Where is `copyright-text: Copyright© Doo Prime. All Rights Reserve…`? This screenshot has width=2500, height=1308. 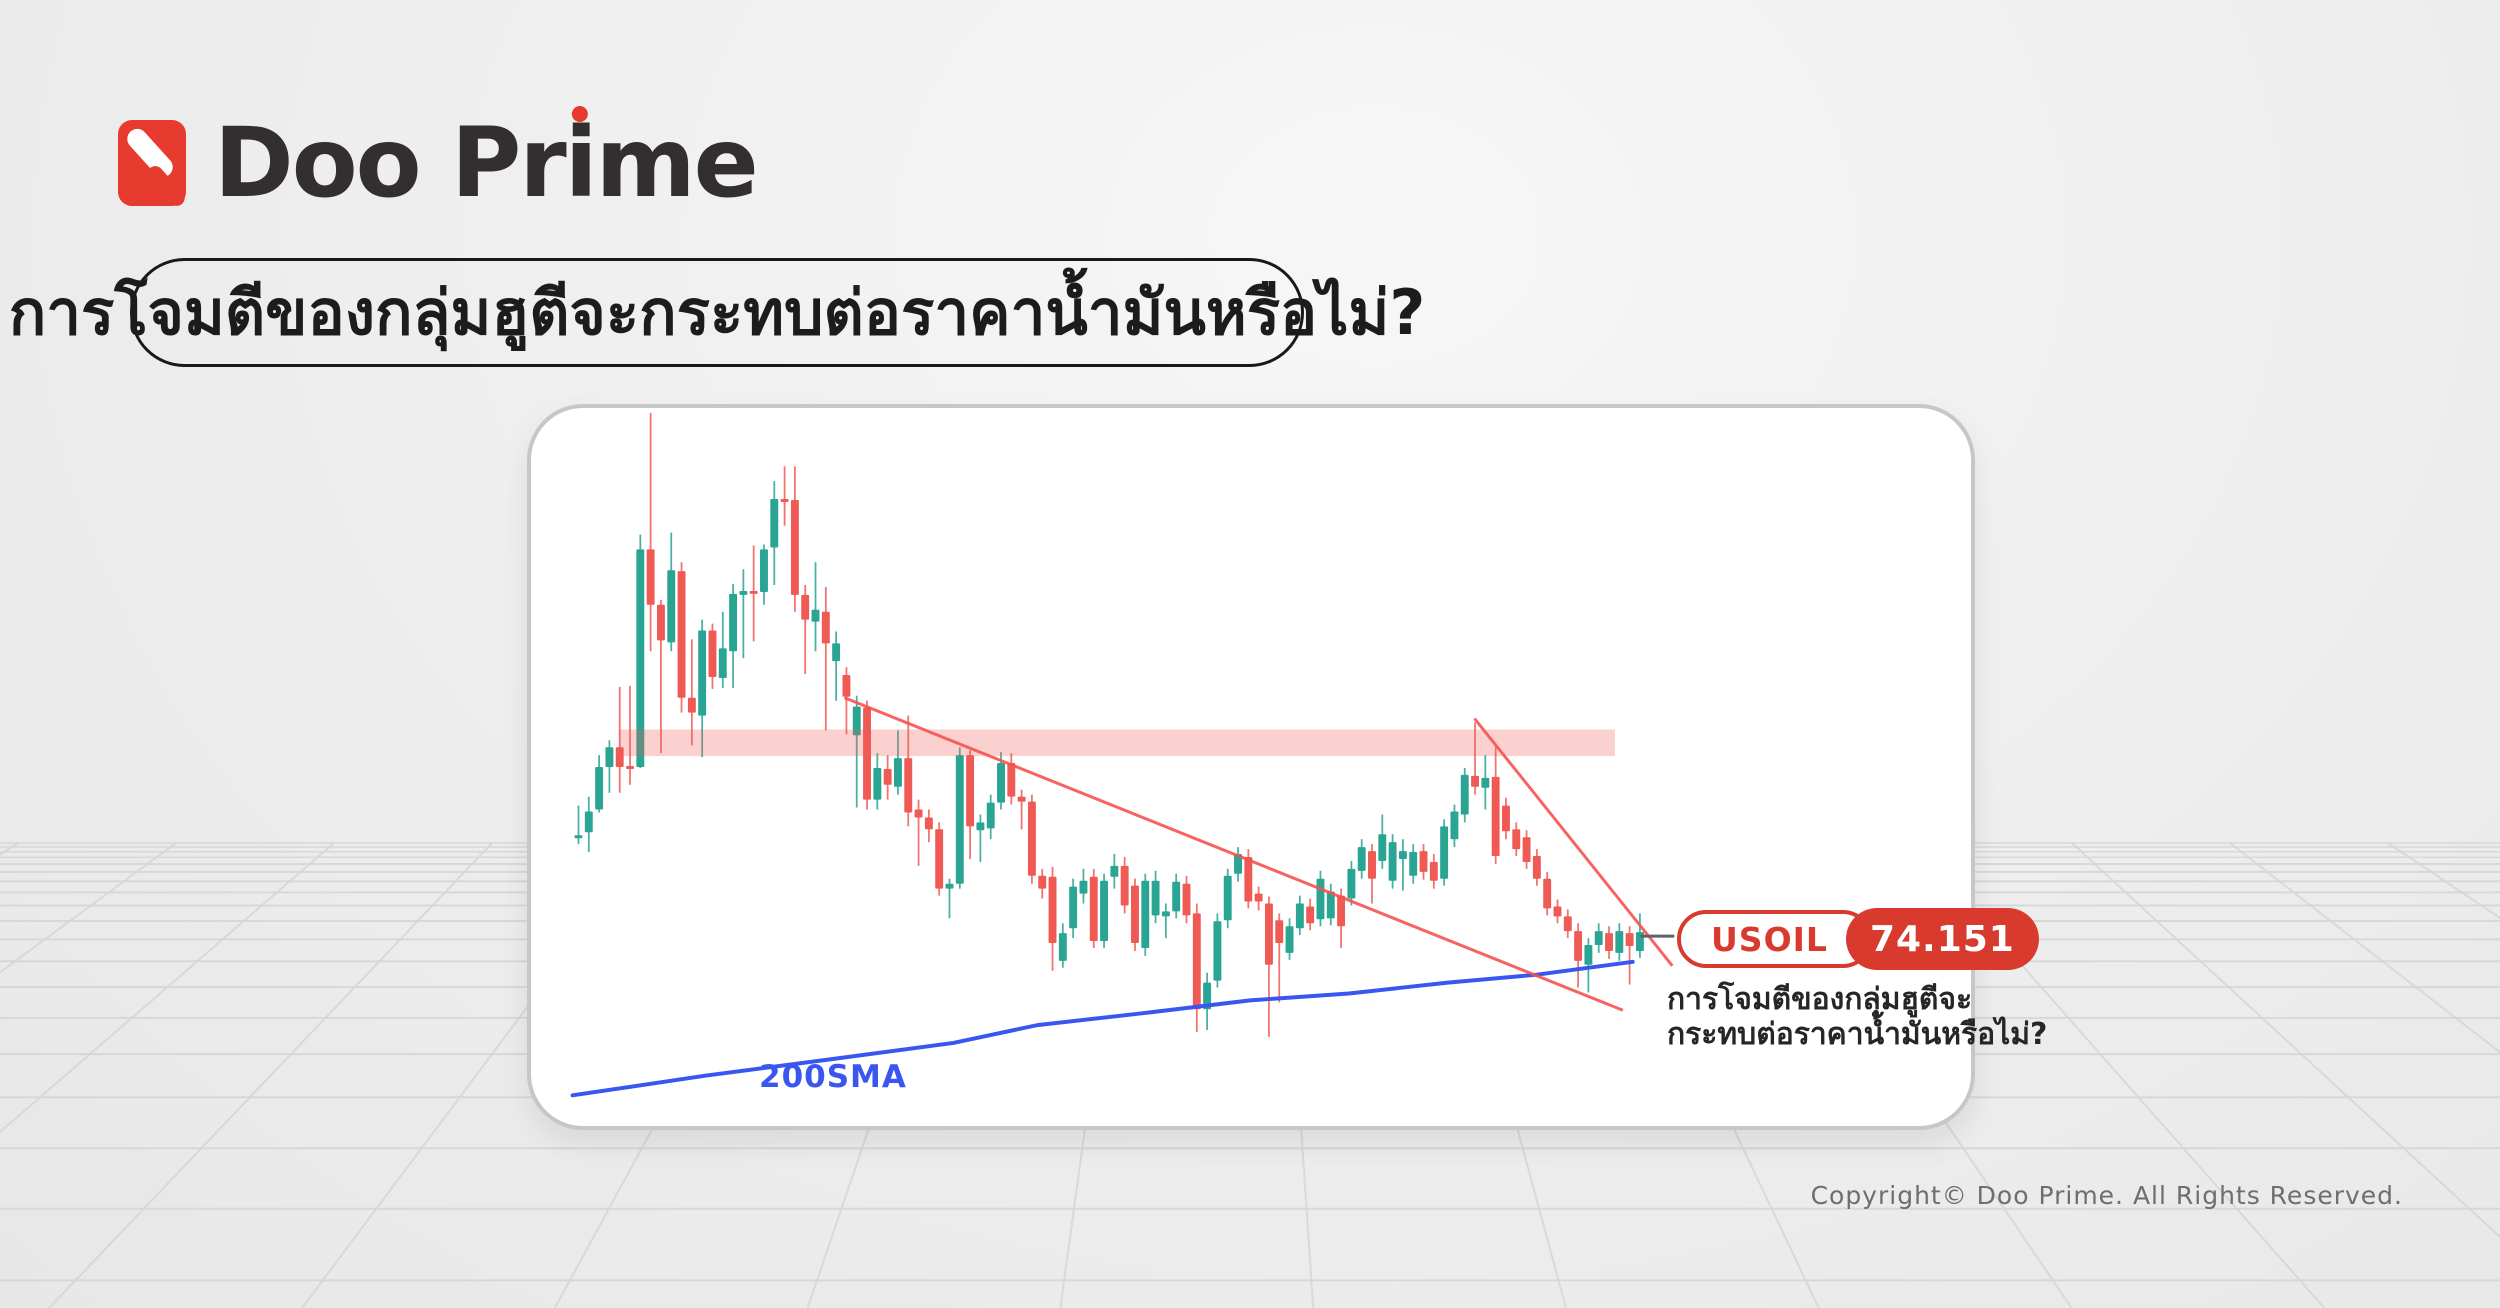
copyright-text: Copyright© Doo Prime. All Rights Reserve… is located at coordinates (2106, 1195).